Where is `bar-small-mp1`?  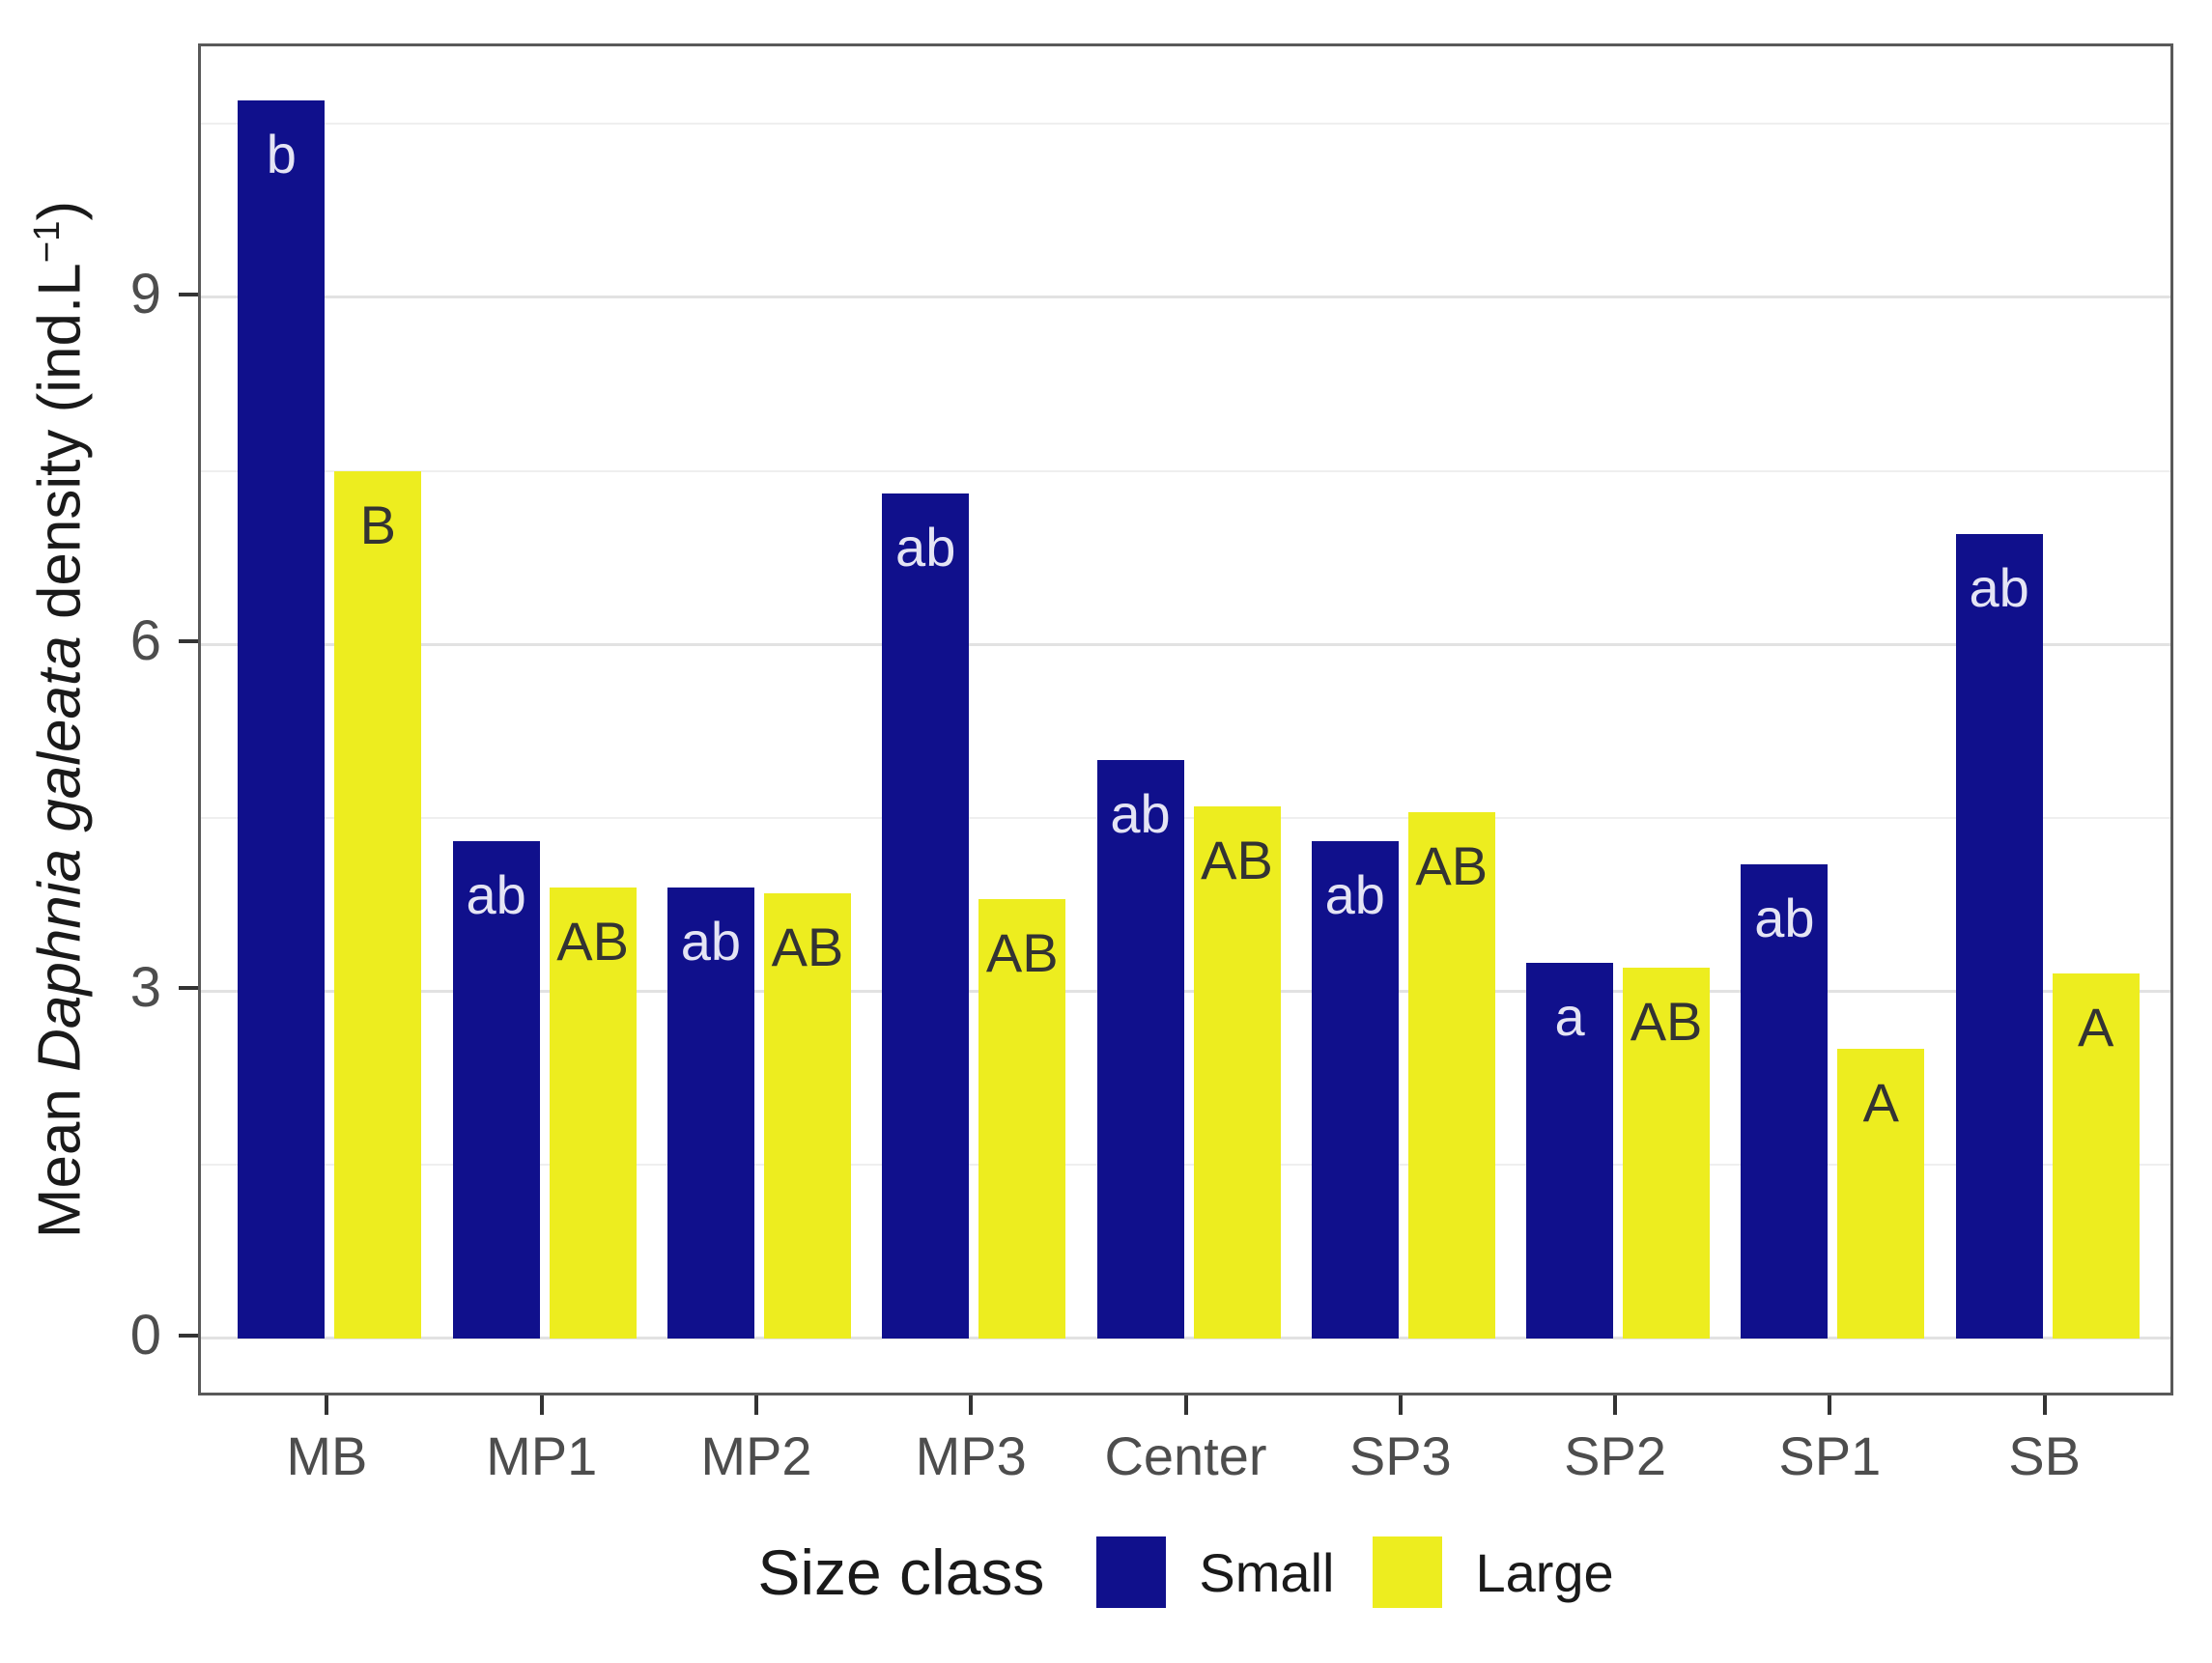
bar-small-mp1 is located at coordinates (496, 1089).